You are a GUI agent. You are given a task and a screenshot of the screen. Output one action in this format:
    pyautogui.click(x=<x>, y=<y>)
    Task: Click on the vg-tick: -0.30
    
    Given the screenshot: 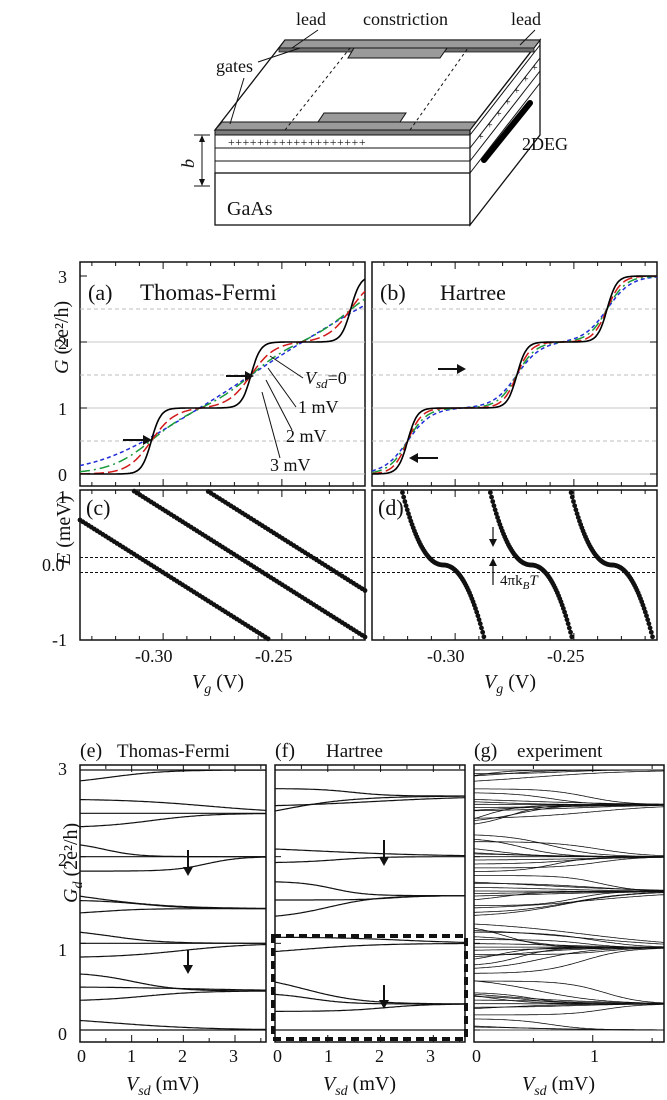 What is the action you would take?
    pyautogui.click(x=154, y=656)
    